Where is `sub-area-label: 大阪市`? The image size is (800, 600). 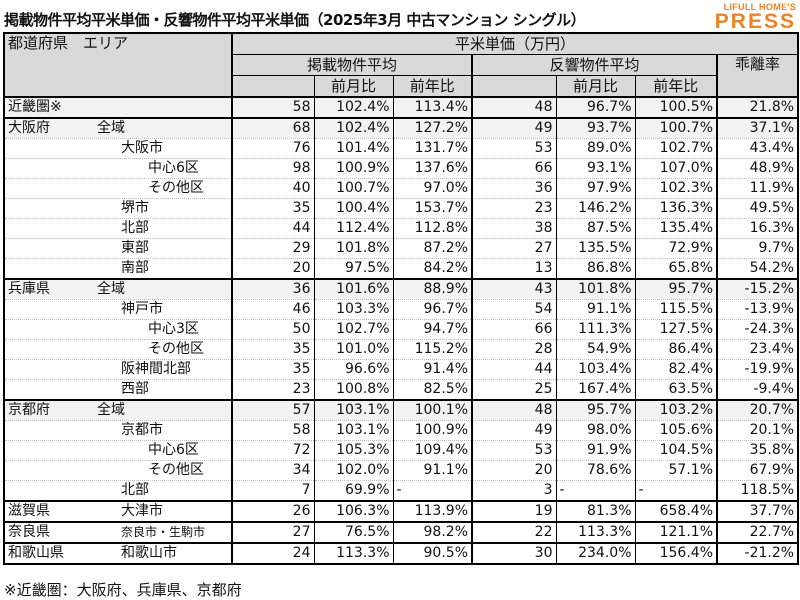 sub-area-label: 大阪市 is located at coordinates (142, 148).